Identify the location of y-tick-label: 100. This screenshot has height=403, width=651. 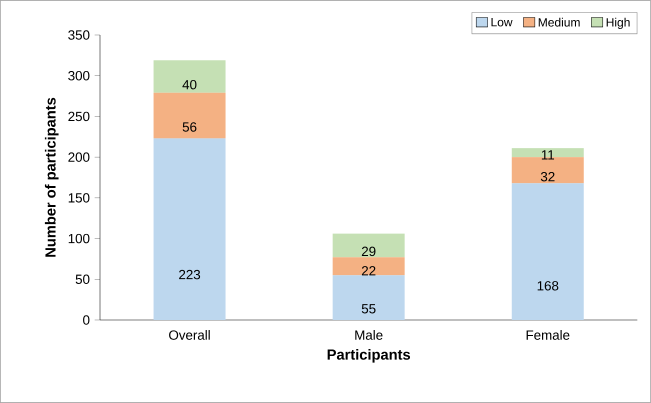
(79, 239).